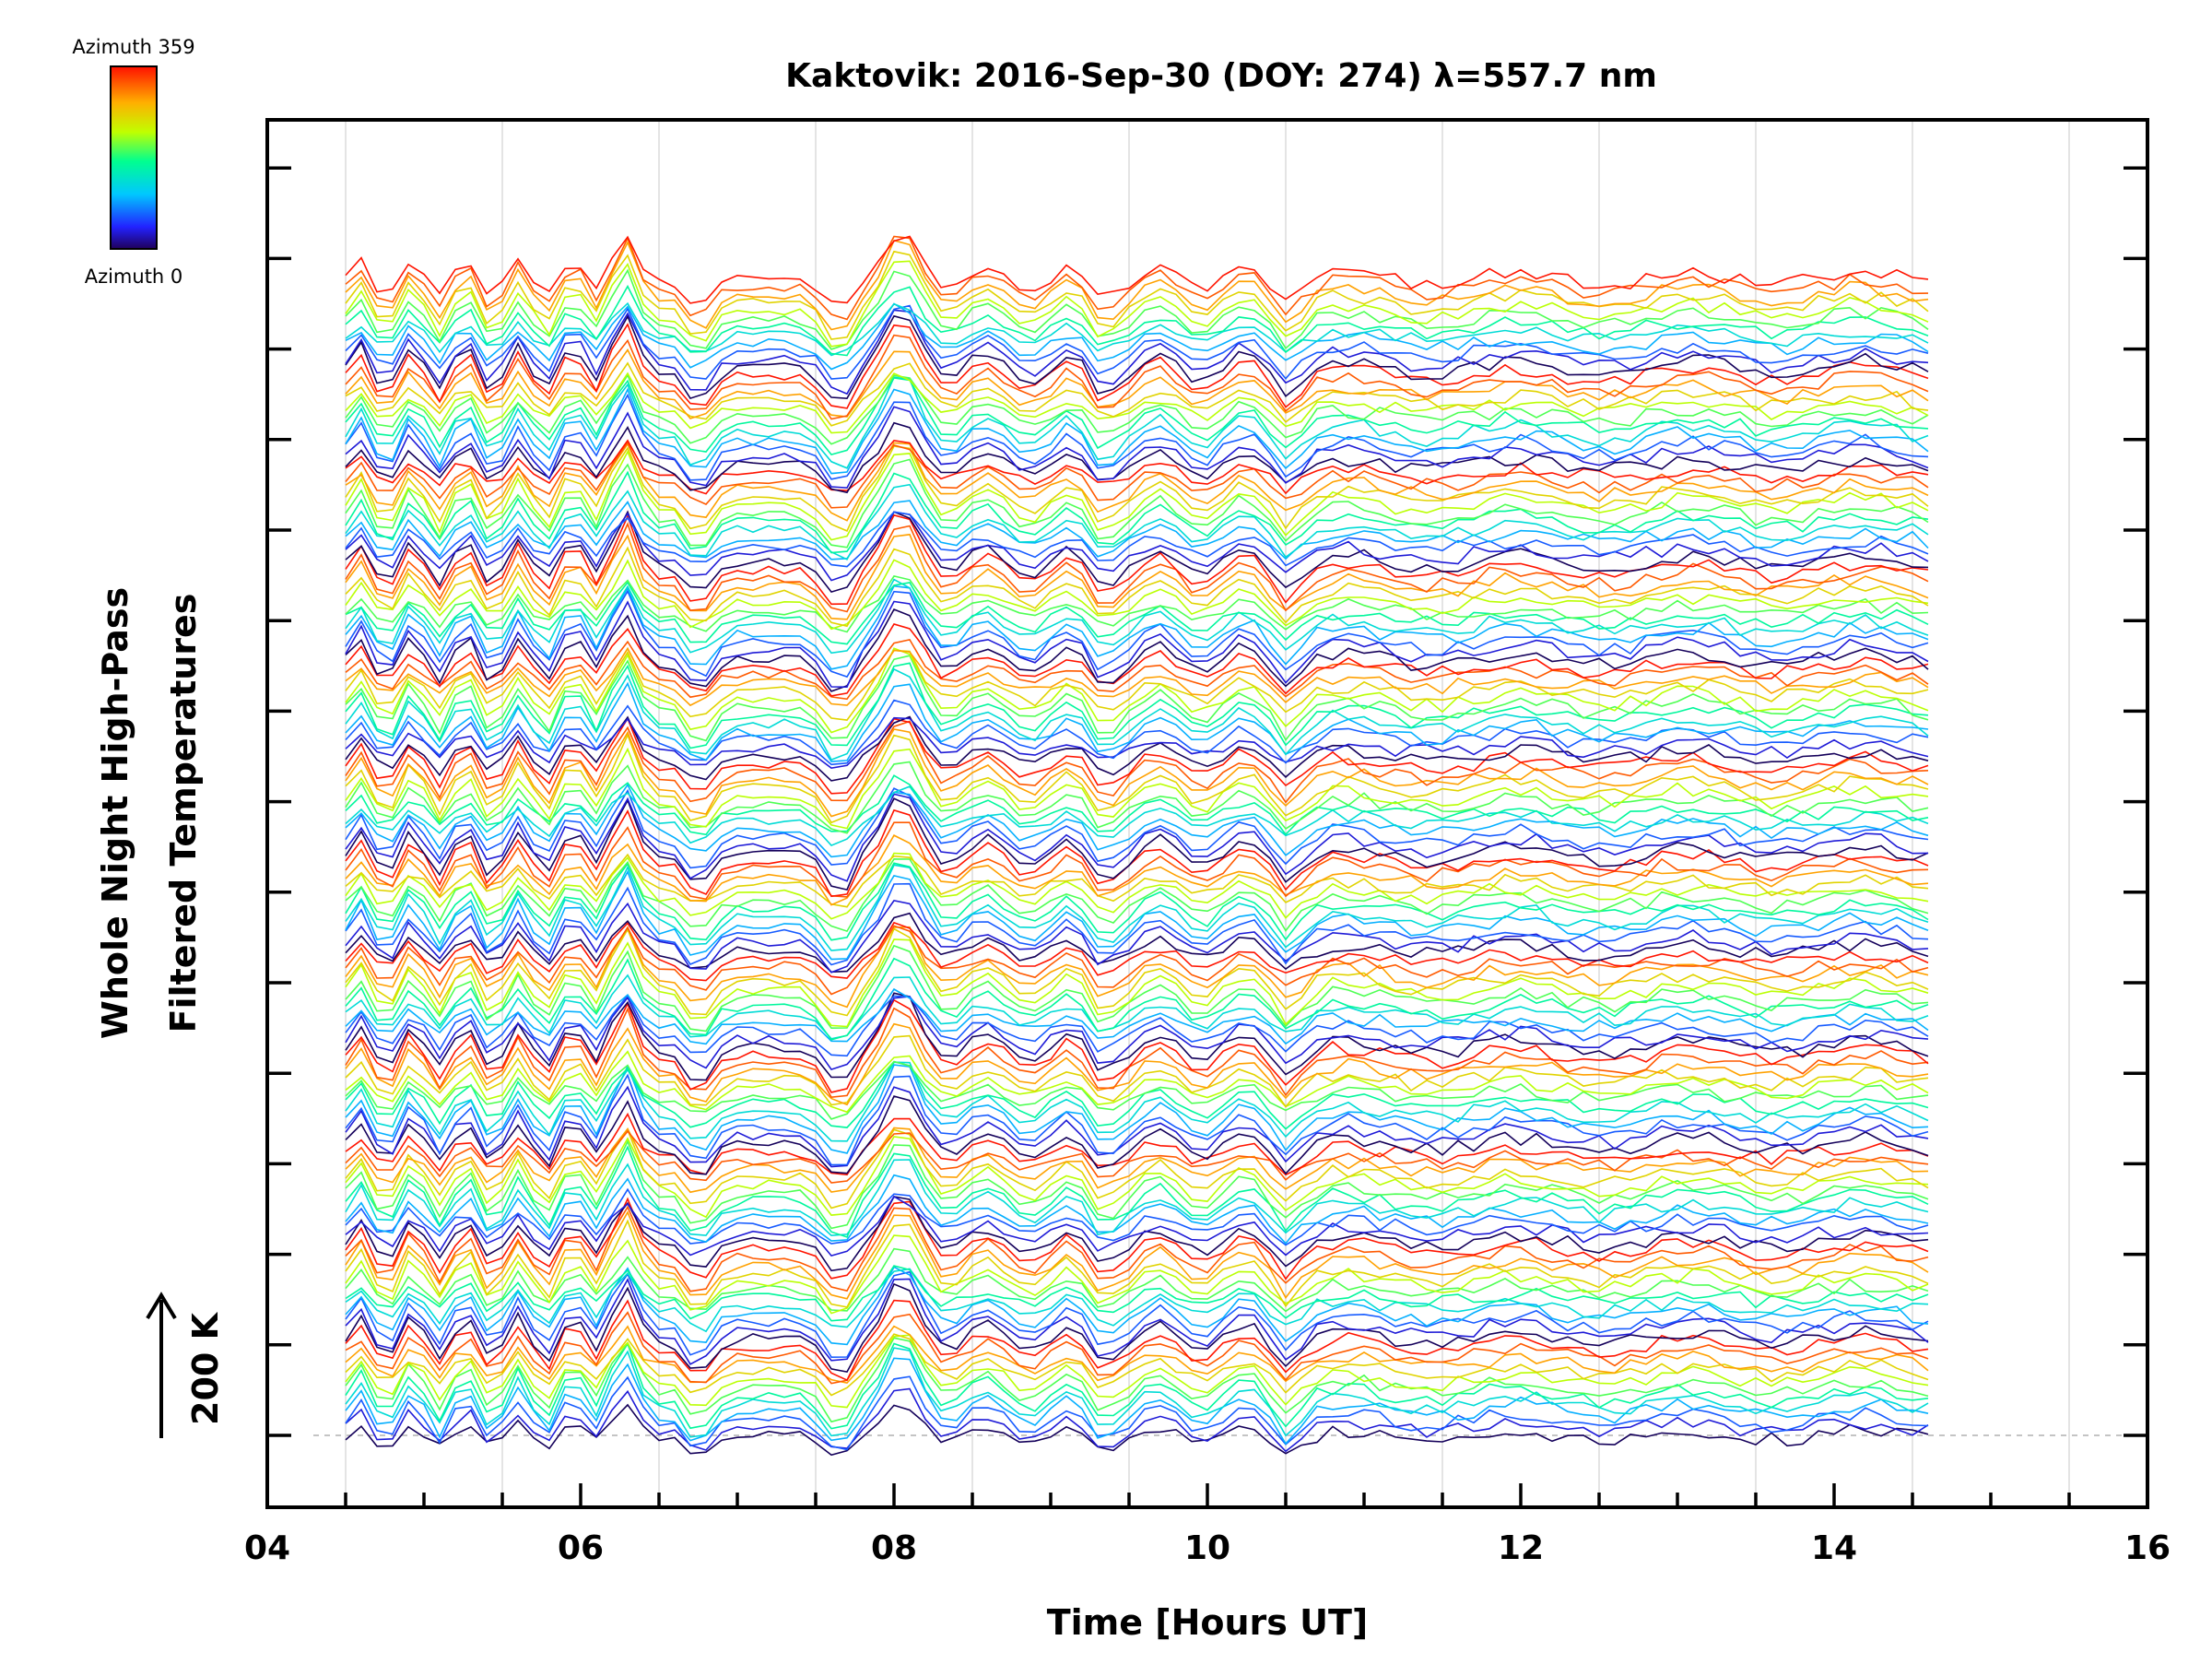 Image resolution: width=2212 pixels, height=1664 pixels. Describe the element at coordinates (133, 47) in the screenshot. I see `colorbar-top-label: Azimuth 359` at that location.